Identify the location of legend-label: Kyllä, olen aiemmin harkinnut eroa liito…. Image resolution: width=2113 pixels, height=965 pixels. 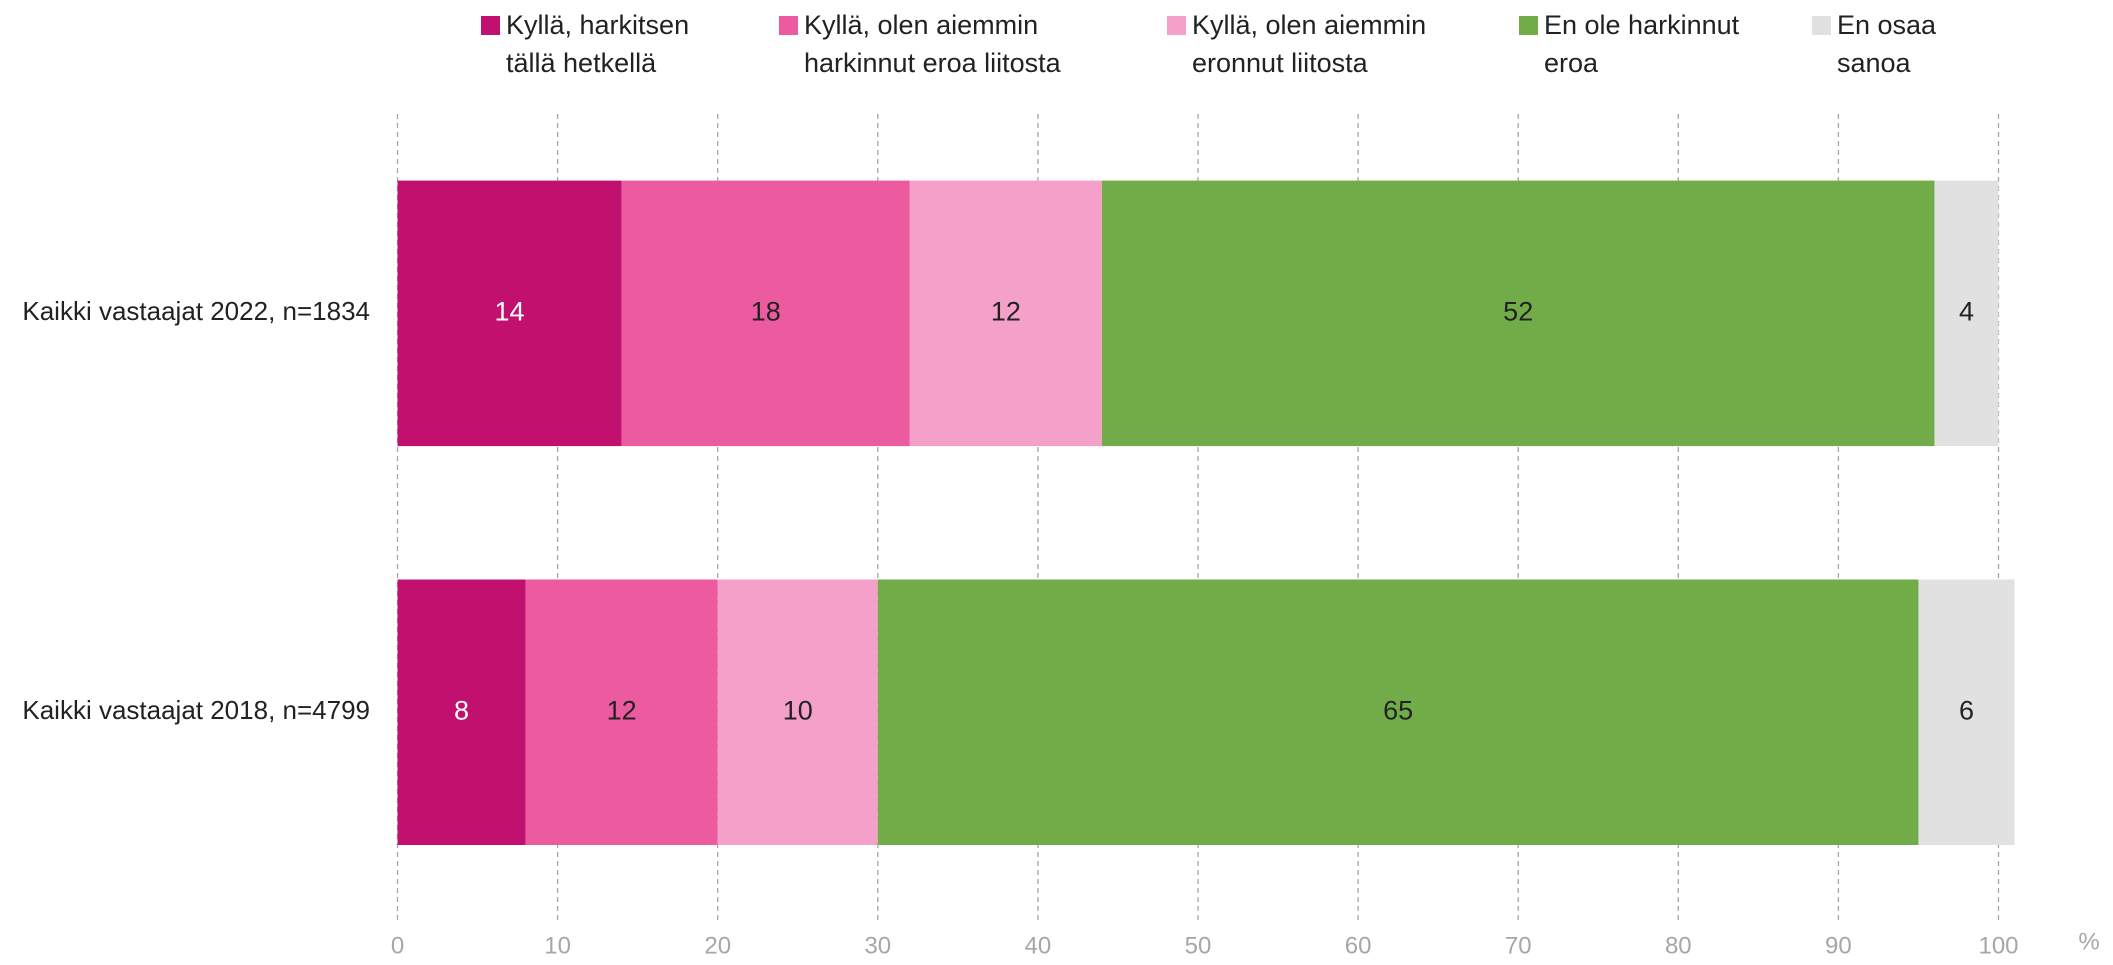
(932, 44).